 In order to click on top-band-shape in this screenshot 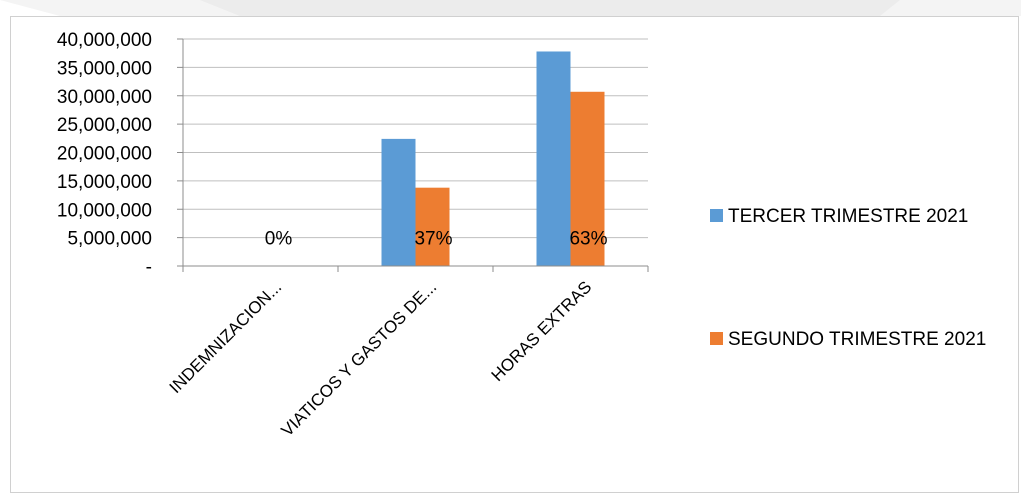, I will do `click(510, 8)`.